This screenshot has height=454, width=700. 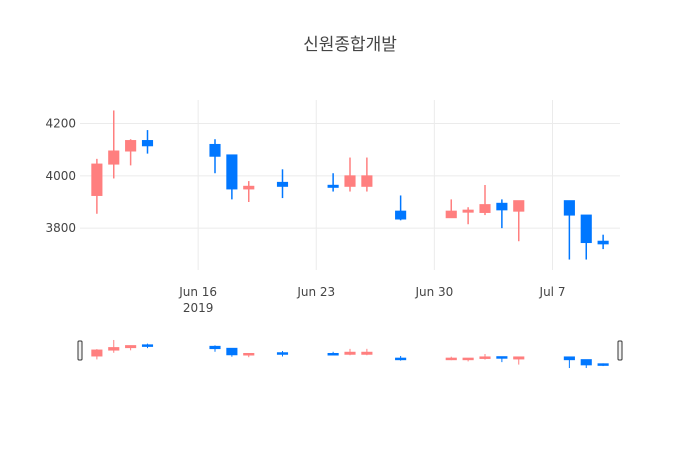 I want to click on range-slider, so click(x=350, y=354).